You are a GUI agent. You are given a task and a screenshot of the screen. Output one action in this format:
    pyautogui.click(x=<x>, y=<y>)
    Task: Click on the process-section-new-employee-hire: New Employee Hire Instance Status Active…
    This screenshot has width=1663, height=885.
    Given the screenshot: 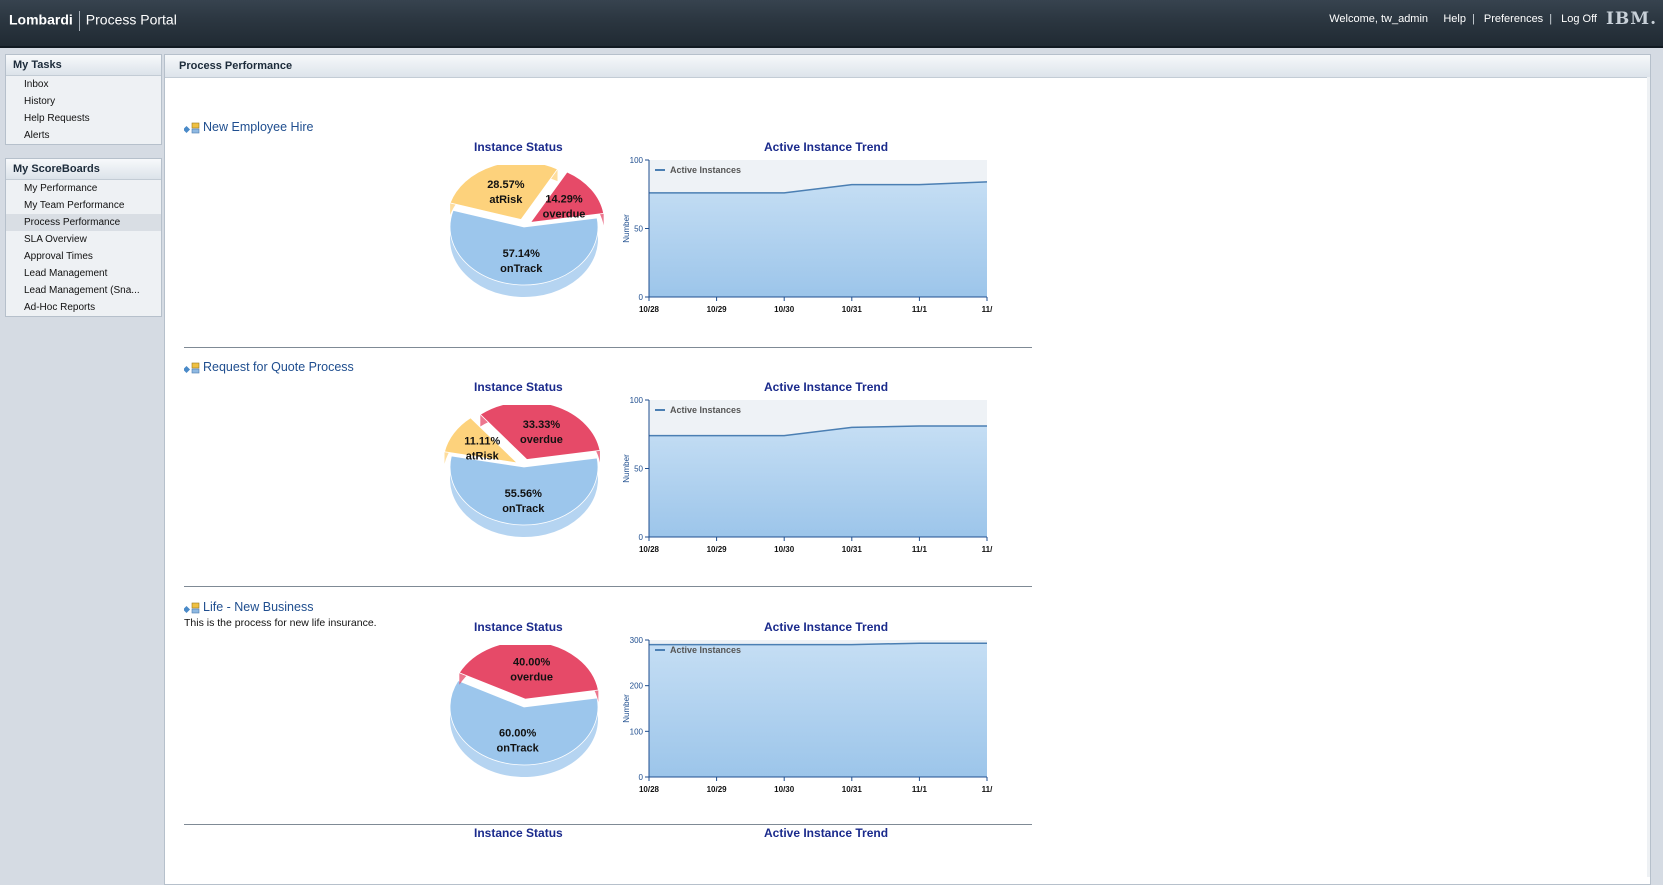 What is the action you would take?
    pyautogui.click(x=608, y=245)
    